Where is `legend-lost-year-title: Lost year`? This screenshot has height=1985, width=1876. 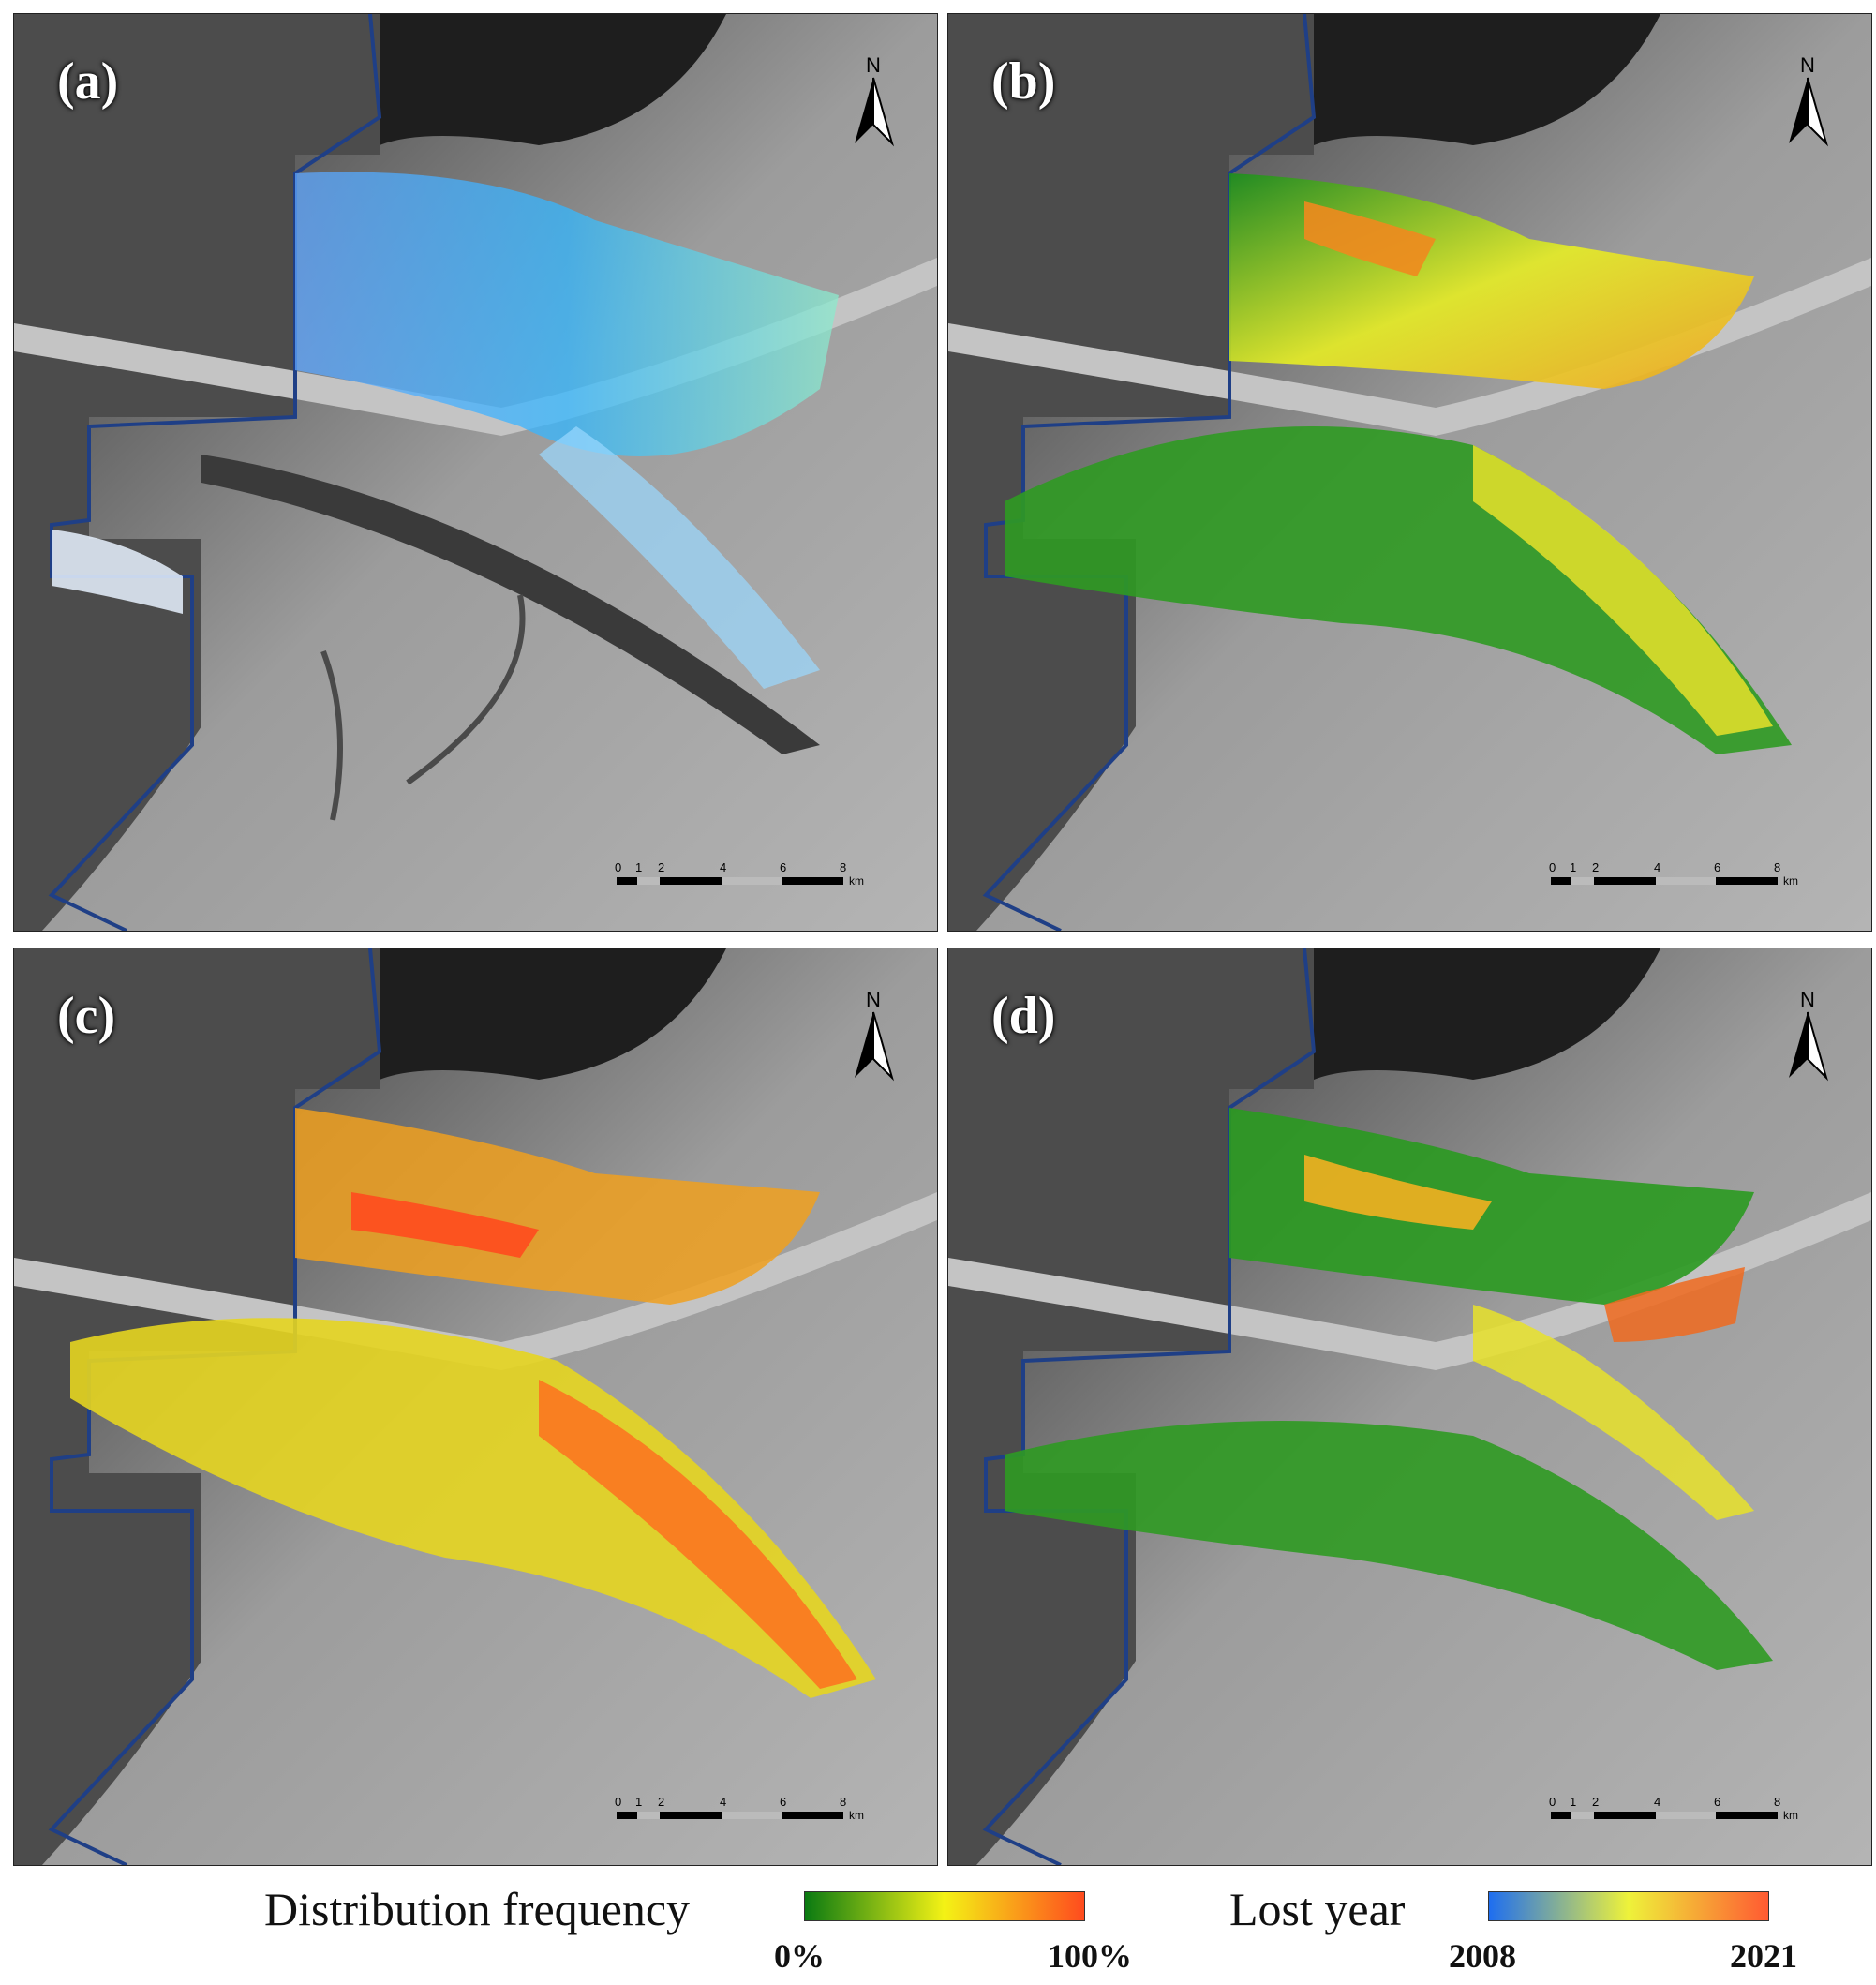
legend-lost-year-title: Lost year is located at coordinates (1317, 1909).